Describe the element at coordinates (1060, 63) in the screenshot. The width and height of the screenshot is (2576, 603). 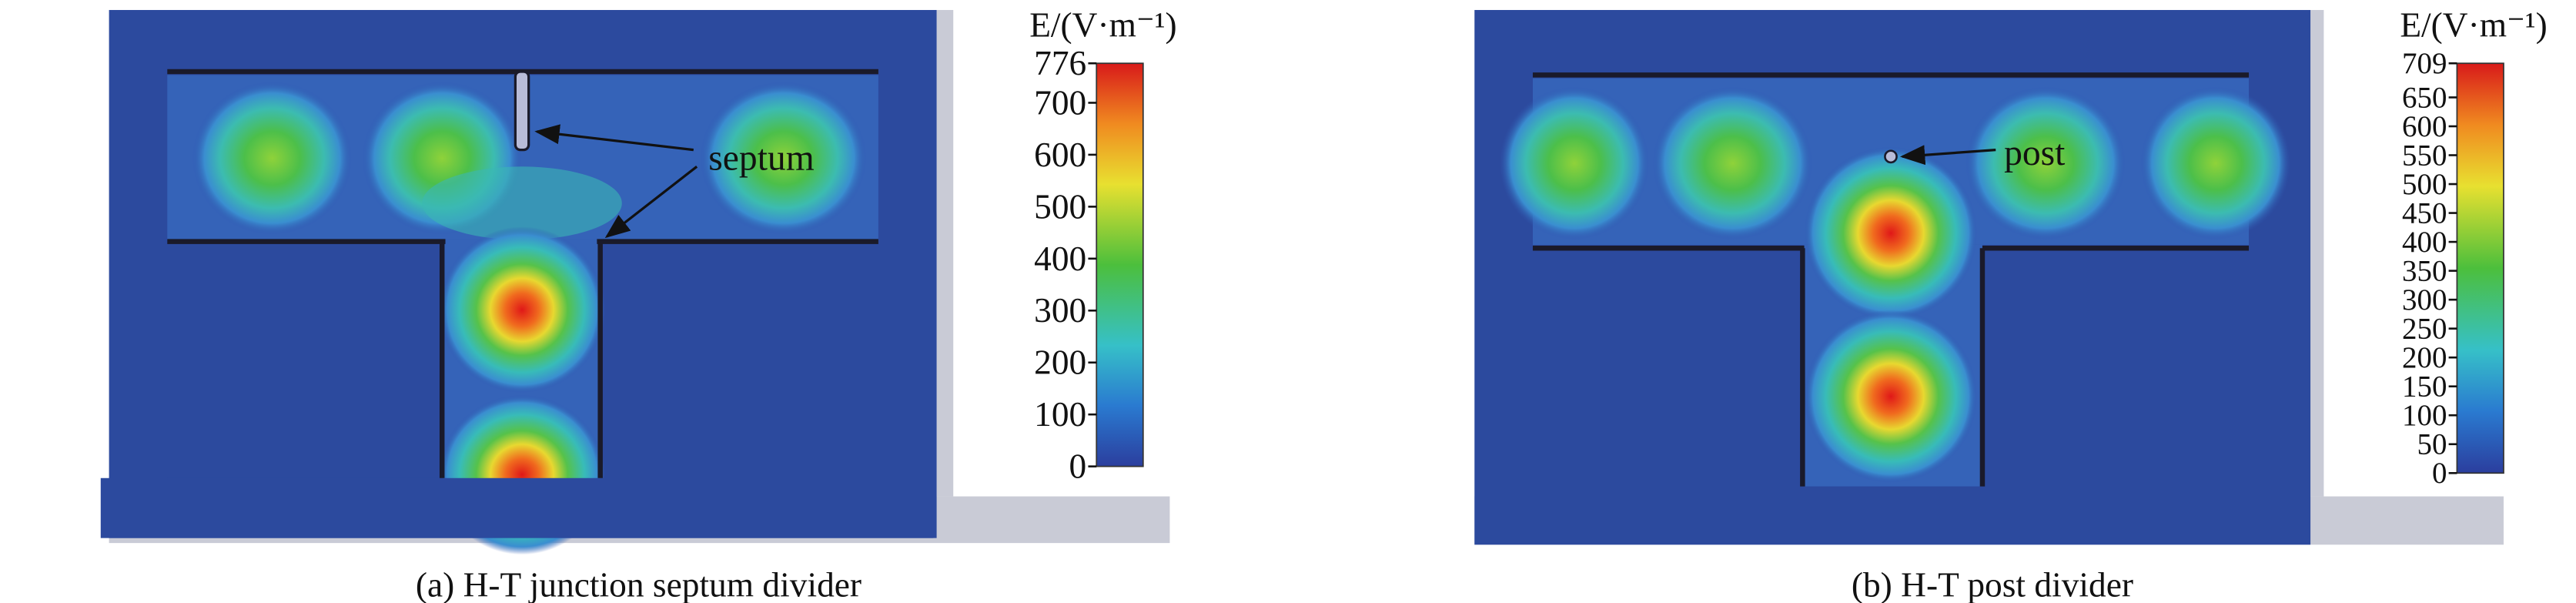
I see `tick-label: 776` at that location.